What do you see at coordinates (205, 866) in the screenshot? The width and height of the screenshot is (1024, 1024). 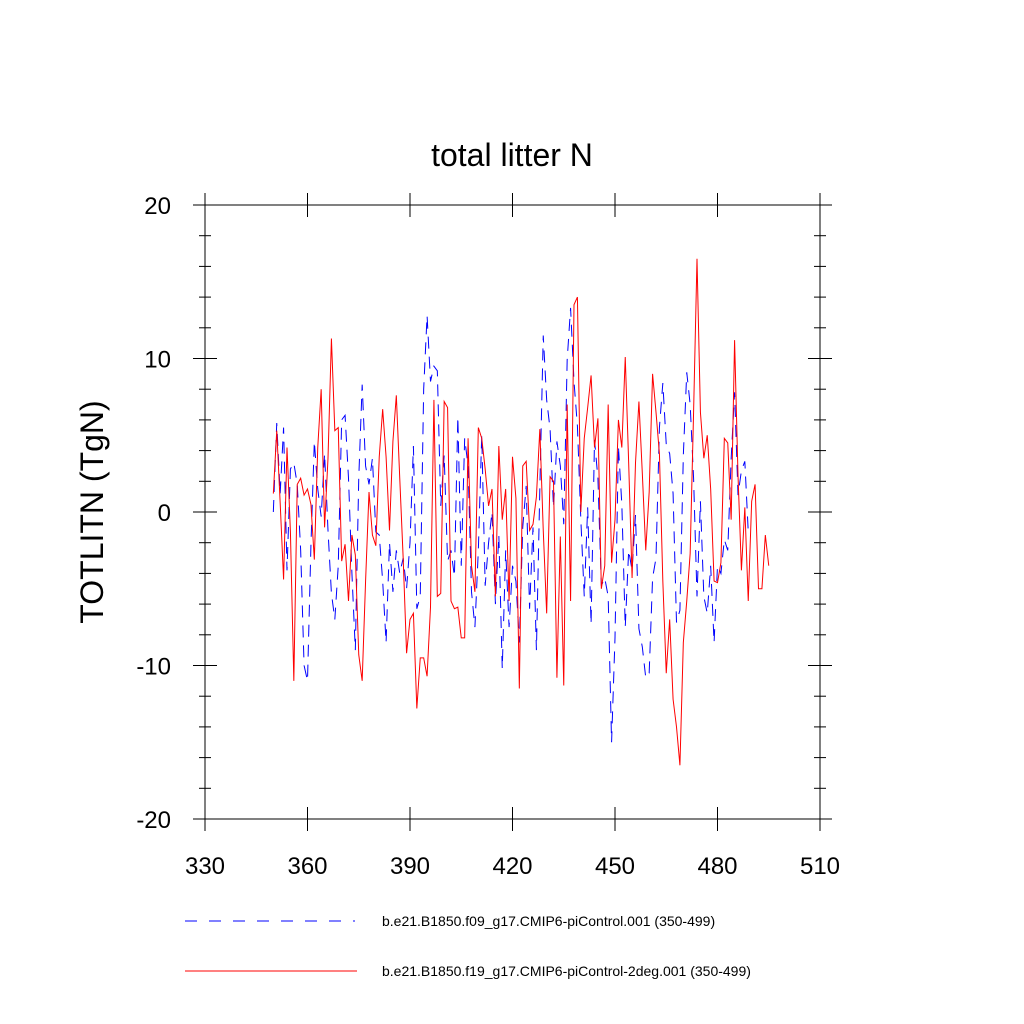 I see `x-tick-label: 330` at bounding box center [205, 866].